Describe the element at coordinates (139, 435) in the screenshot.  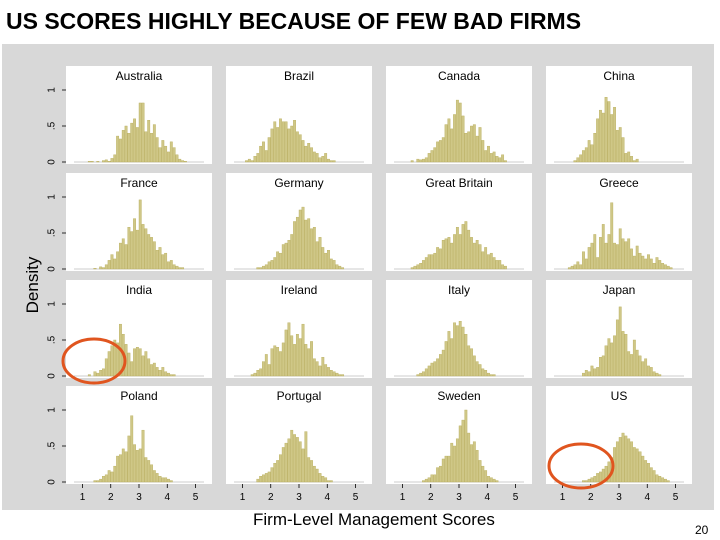
I see `panel-poland: Poland` at that location.